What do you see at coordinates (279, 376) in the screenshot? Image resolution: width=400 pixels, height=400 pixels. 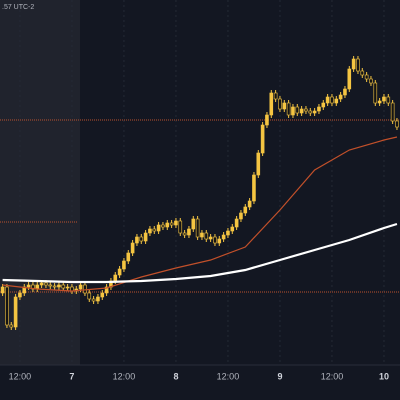 I see `x-tick-label: 9` at bounding box center [279, 376].